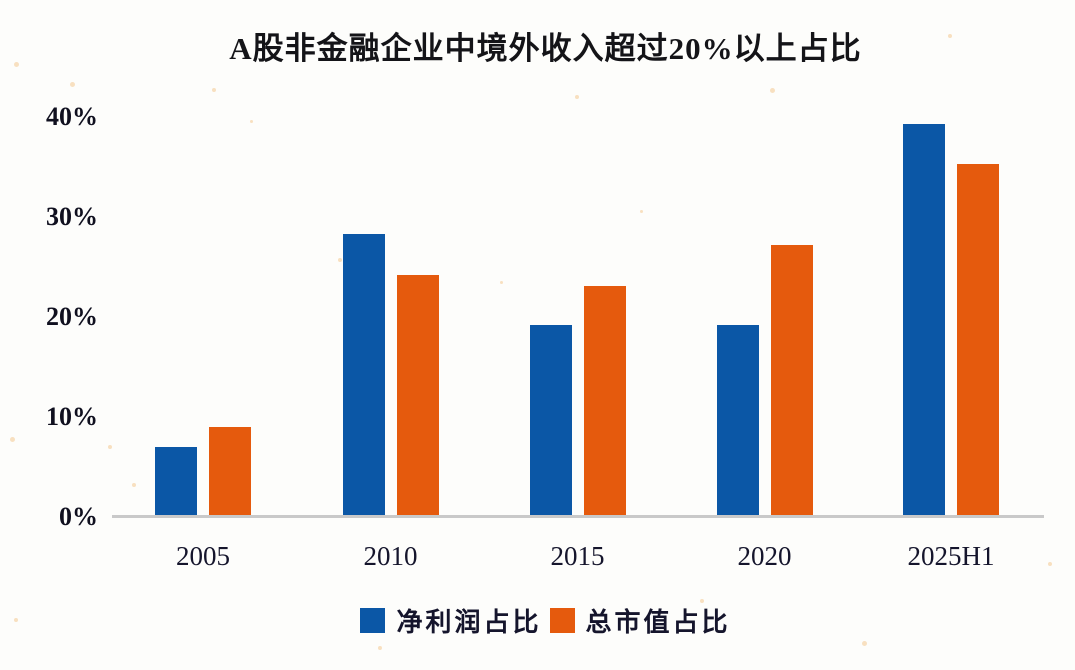  I want to click on y-axis-tick-label: 20%, so click(72, 316).